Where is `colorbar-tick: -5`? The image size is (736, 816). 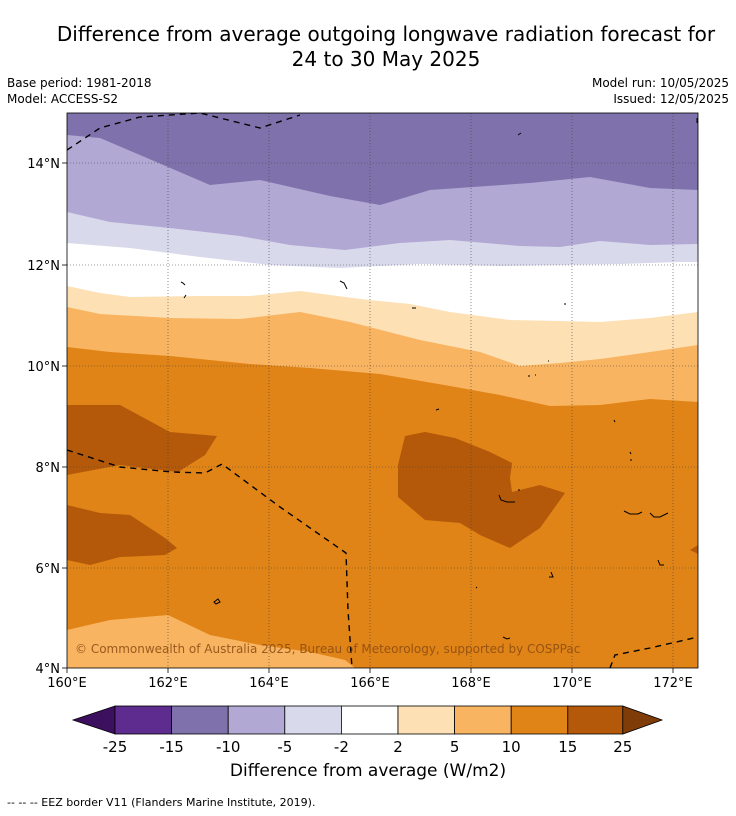
colorbar-tick: -5 is located at coordinates (284, 747).